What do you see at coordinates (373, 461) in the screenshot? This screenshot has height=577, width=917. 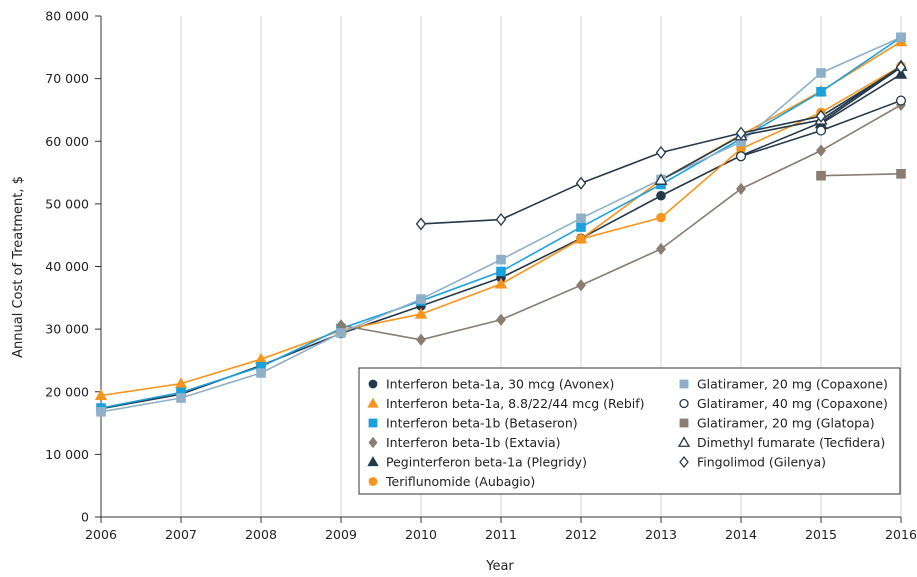 I see `legend-marker-peginterferon-beta-1a-plegridy` at bounding box center [373, 461].